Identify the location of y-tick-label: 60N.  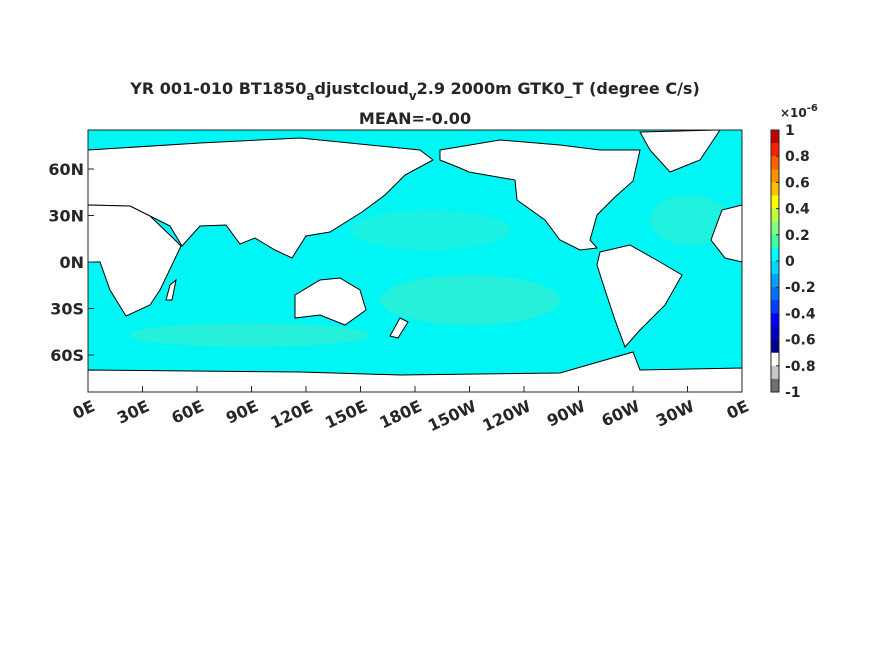
(66, 169).